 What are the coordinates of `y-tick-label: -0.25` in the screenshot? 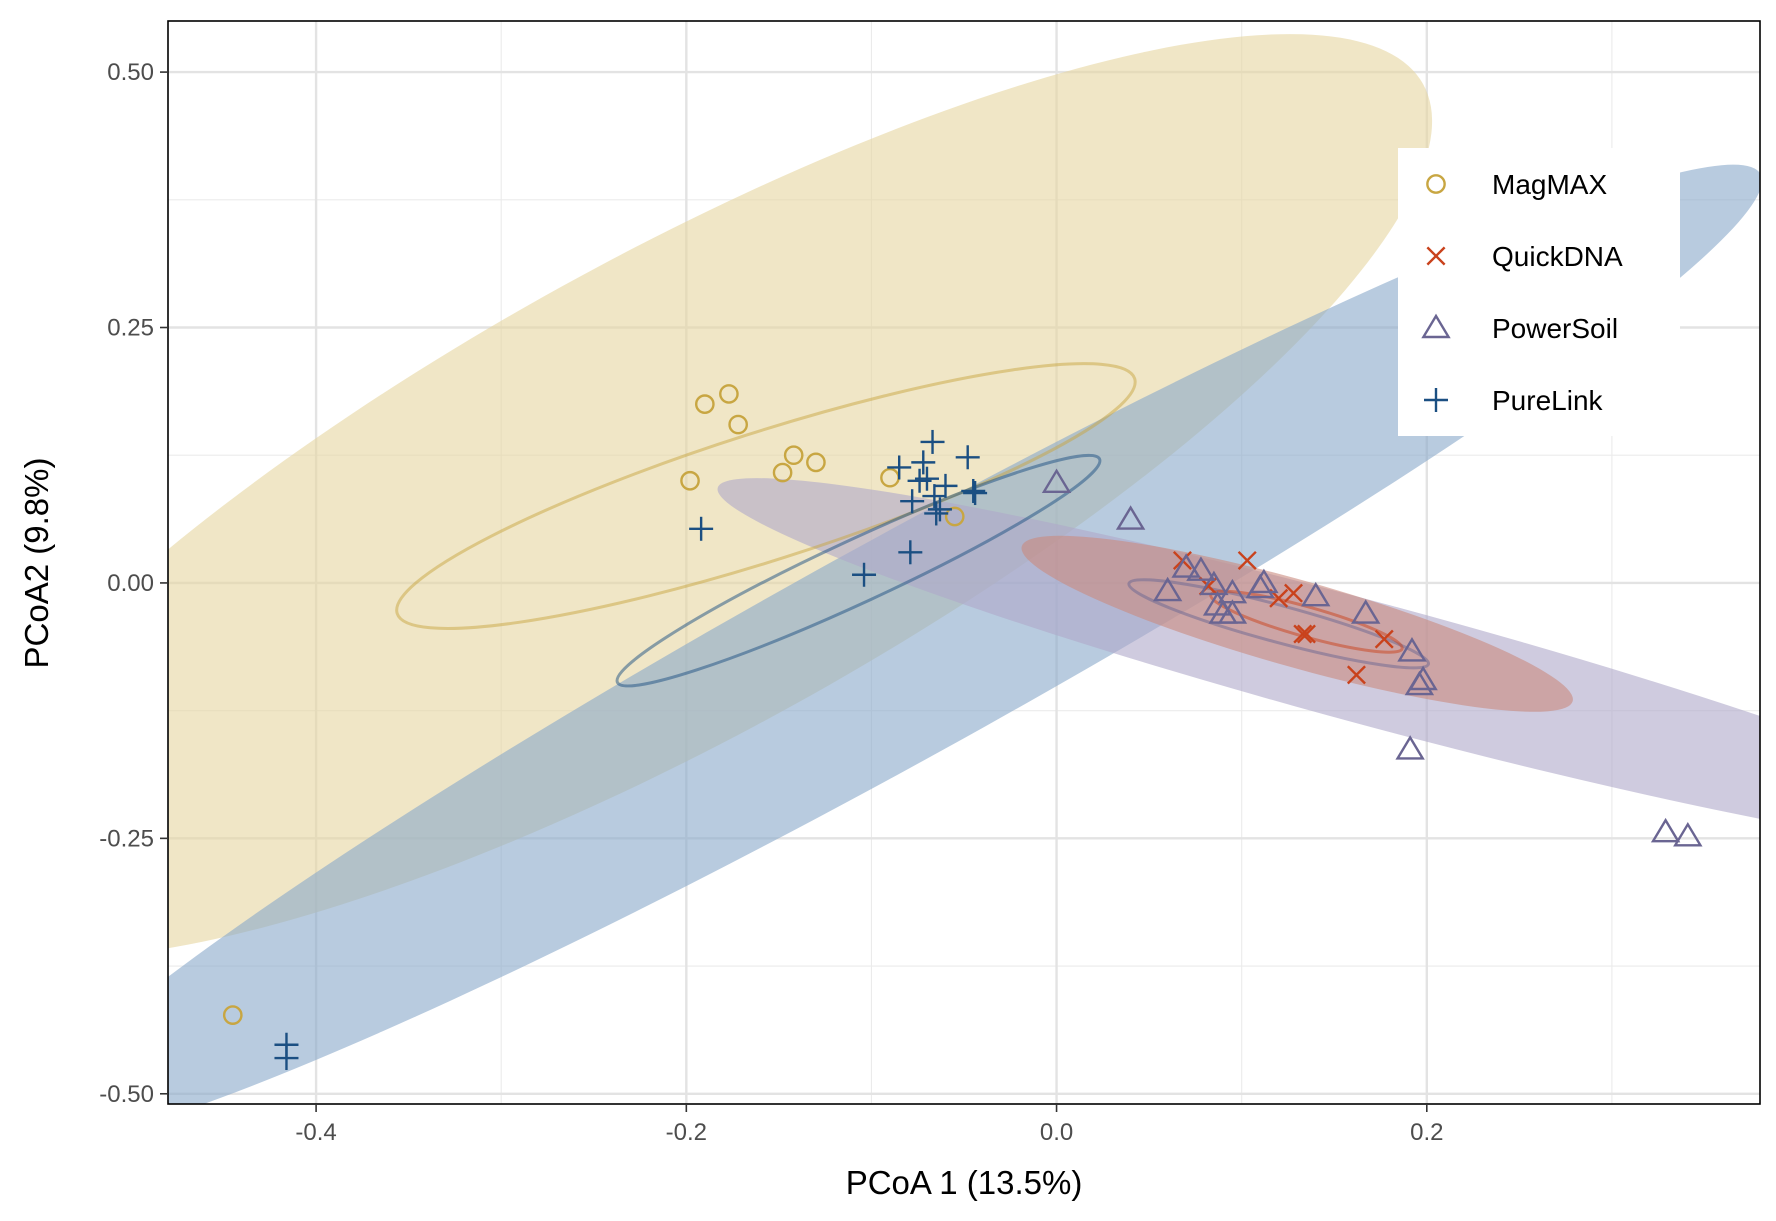 It's located at (126, 838).